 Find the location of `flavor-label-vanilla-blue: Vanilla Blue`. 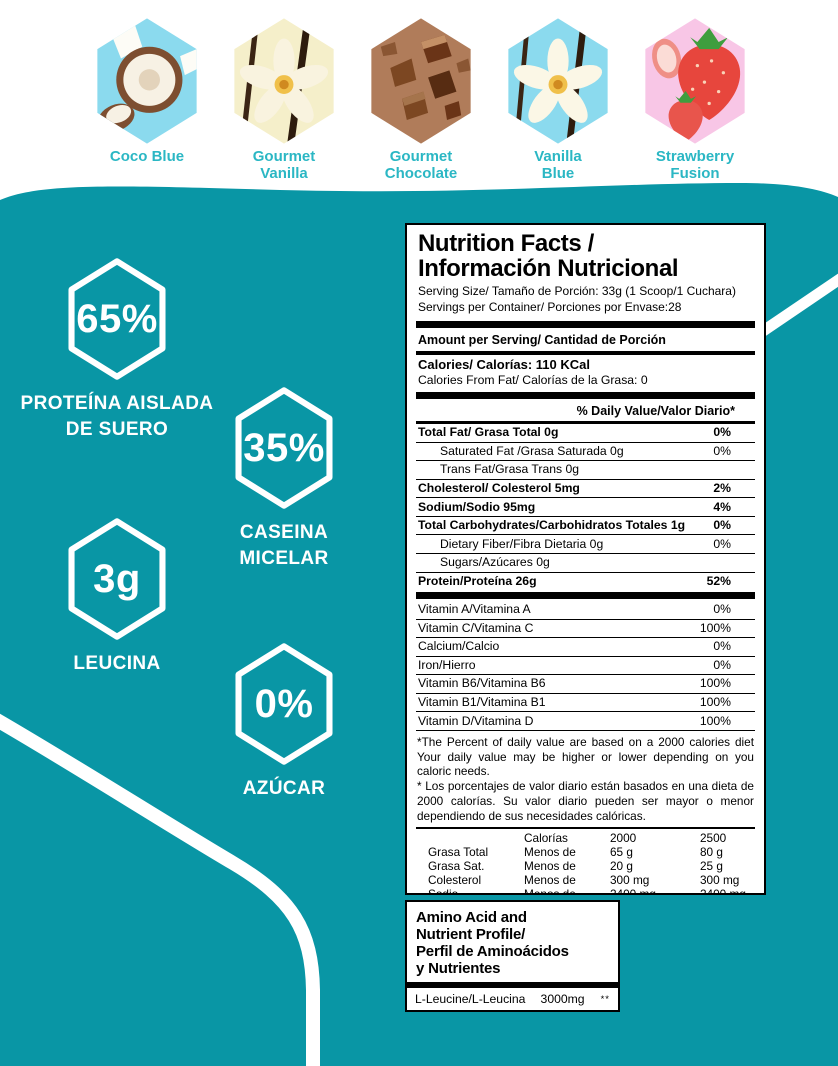

flavor-label-vanilla-blue: Vanilla Blue is located at coordinates (558, 165).